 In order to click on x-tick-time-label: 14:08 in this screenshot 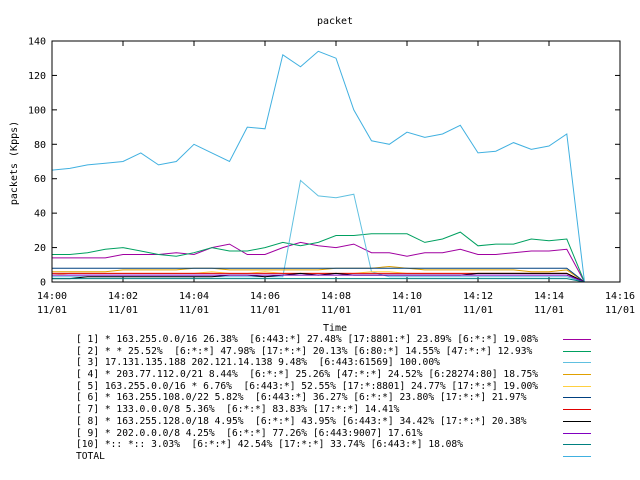, I will do `click(336, 296)`.